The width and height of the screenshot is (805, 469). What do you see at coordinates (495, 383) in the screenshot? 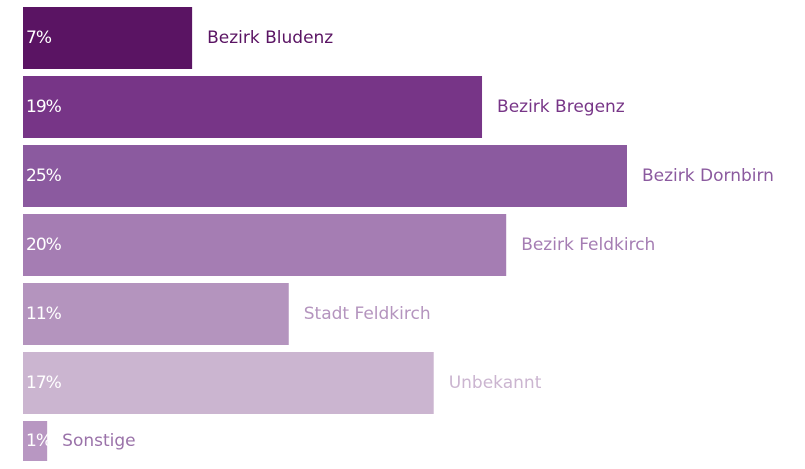
I see `category-label: Unbekannt` at bounding box center [495, 383].